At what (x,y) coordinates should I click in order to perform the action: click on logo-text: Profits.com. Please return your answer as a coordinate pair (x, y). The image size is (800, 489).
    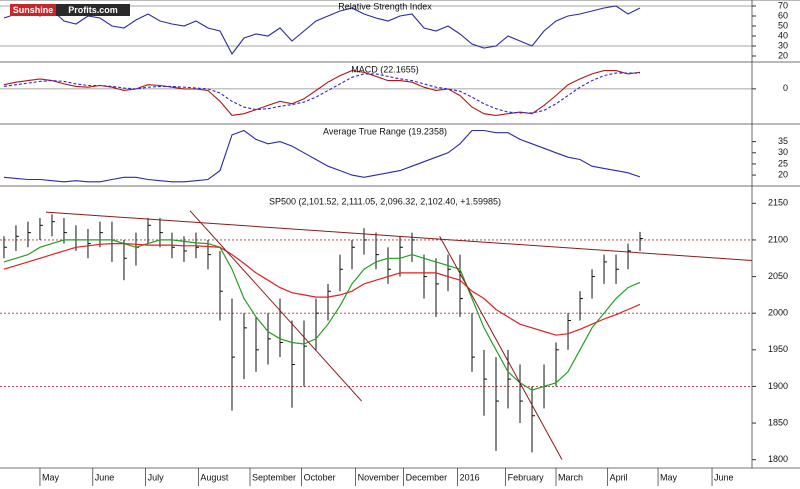
    Looking at the image, I should click on (93, 10).